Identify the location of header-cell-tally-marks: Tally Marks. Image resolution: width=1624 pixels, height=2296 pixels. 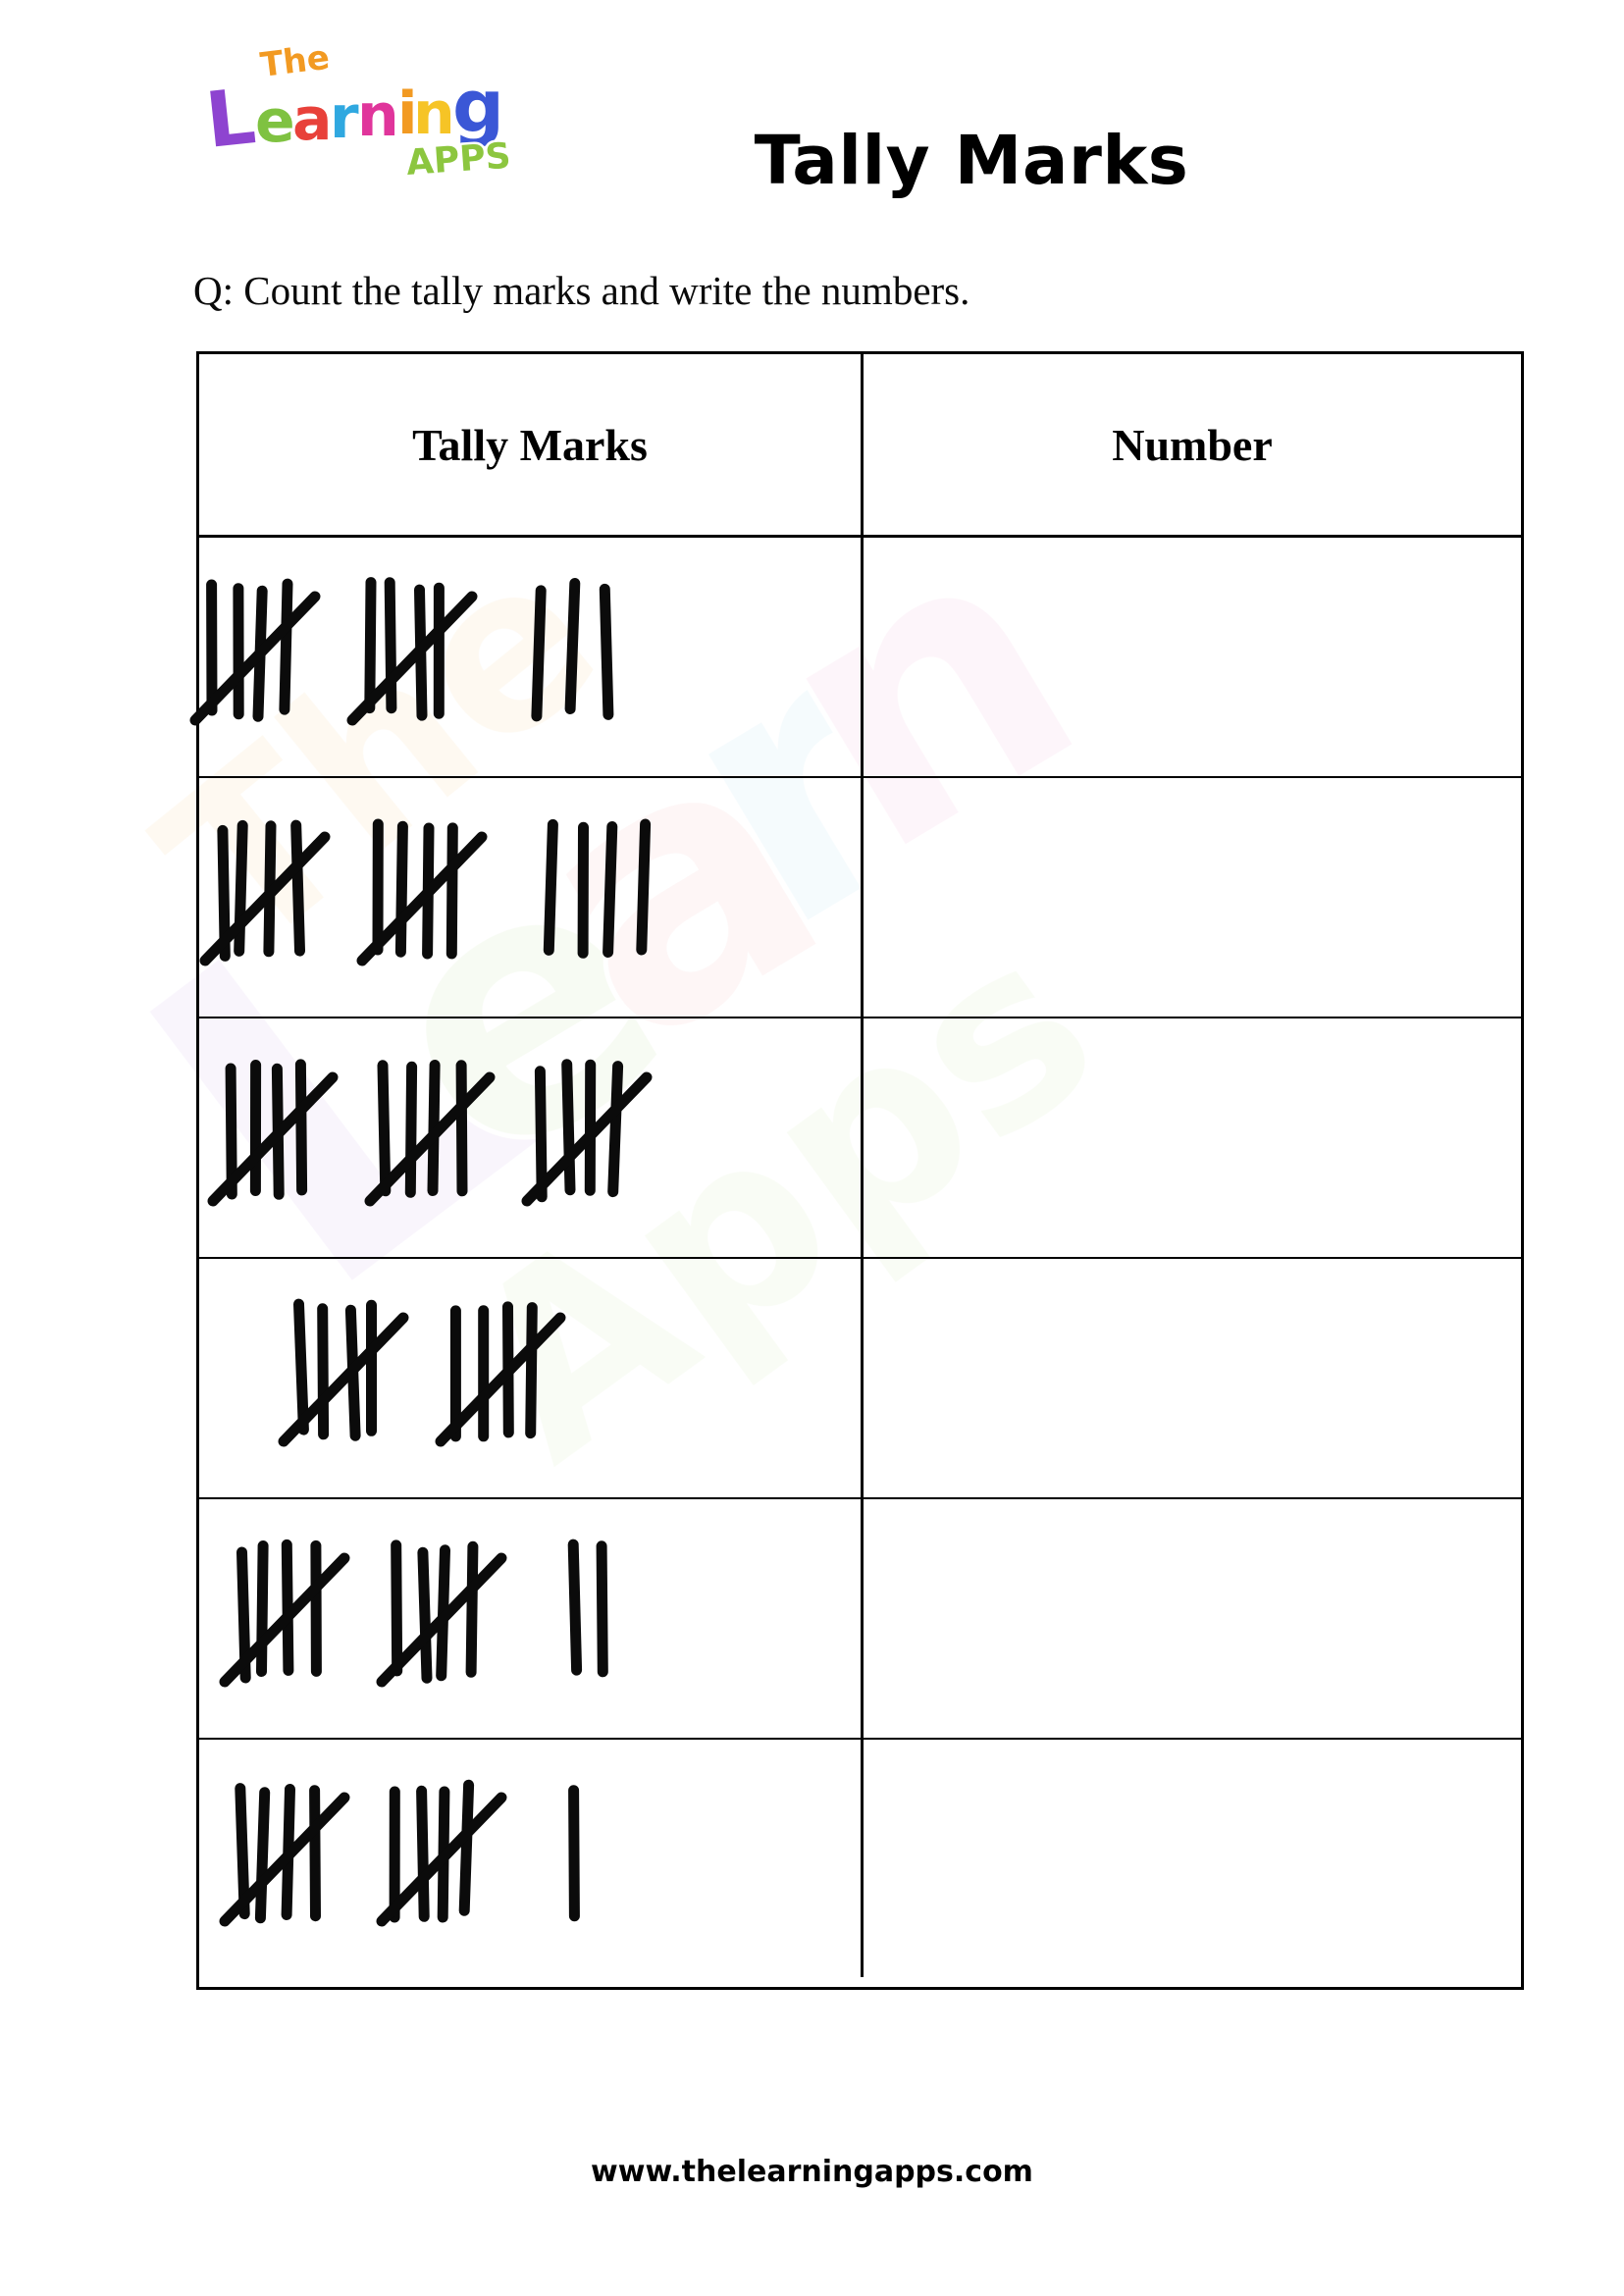
(531, 444).